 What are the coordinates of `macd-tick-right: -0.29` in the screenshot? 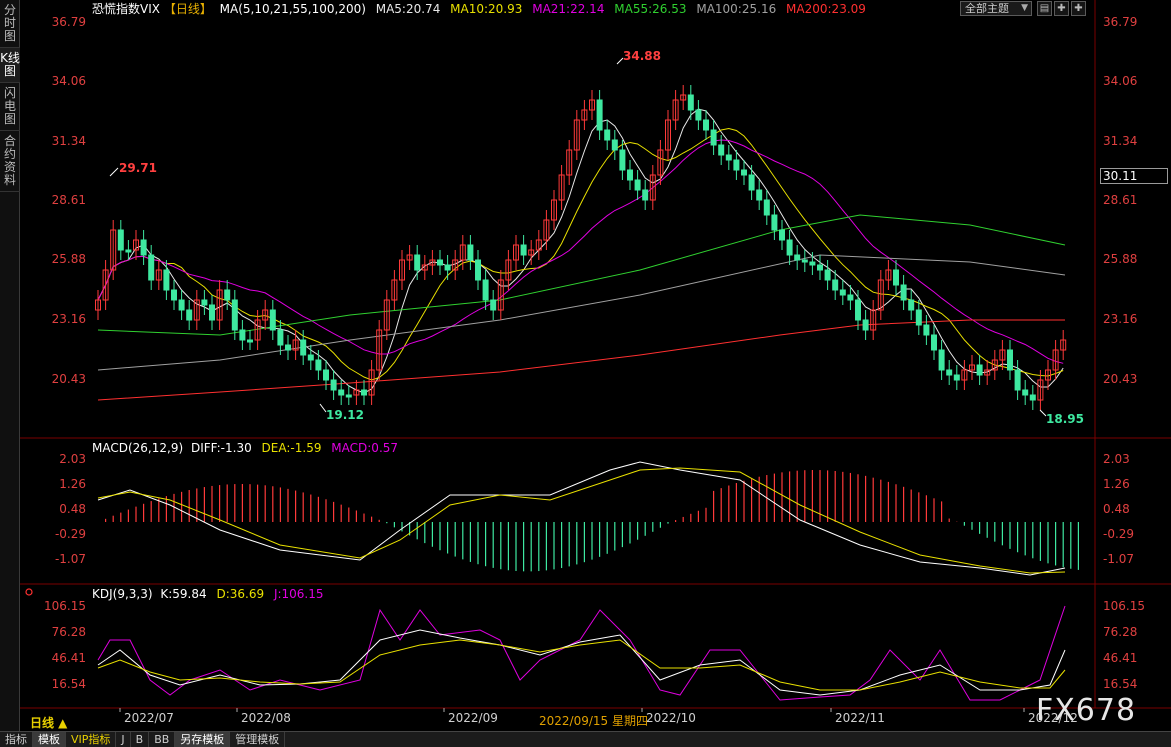 It's located at (1118, 534).